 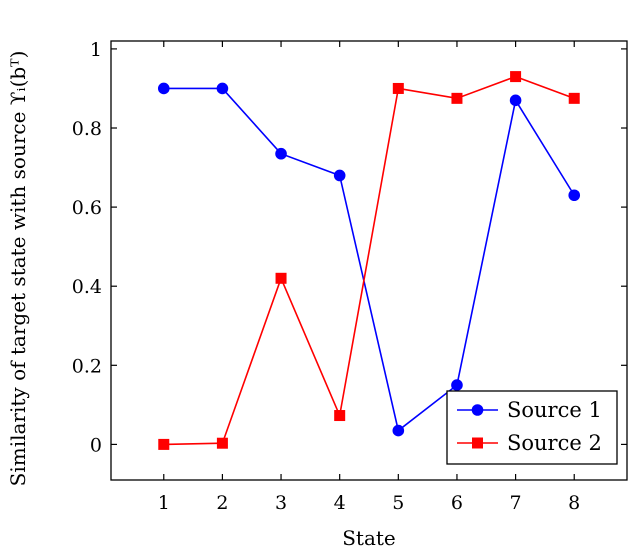 I want to click on legend: Source 1 Source 2, so click(x=532, y=427).